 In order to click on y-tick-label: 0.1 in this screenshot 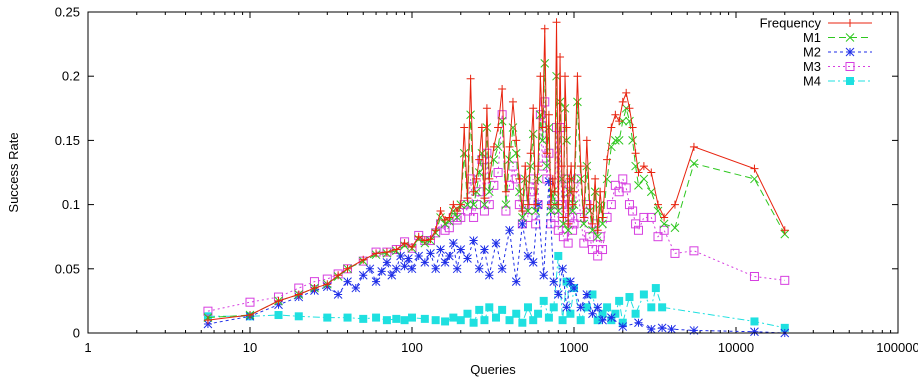, I will do `click(71, 204)`.